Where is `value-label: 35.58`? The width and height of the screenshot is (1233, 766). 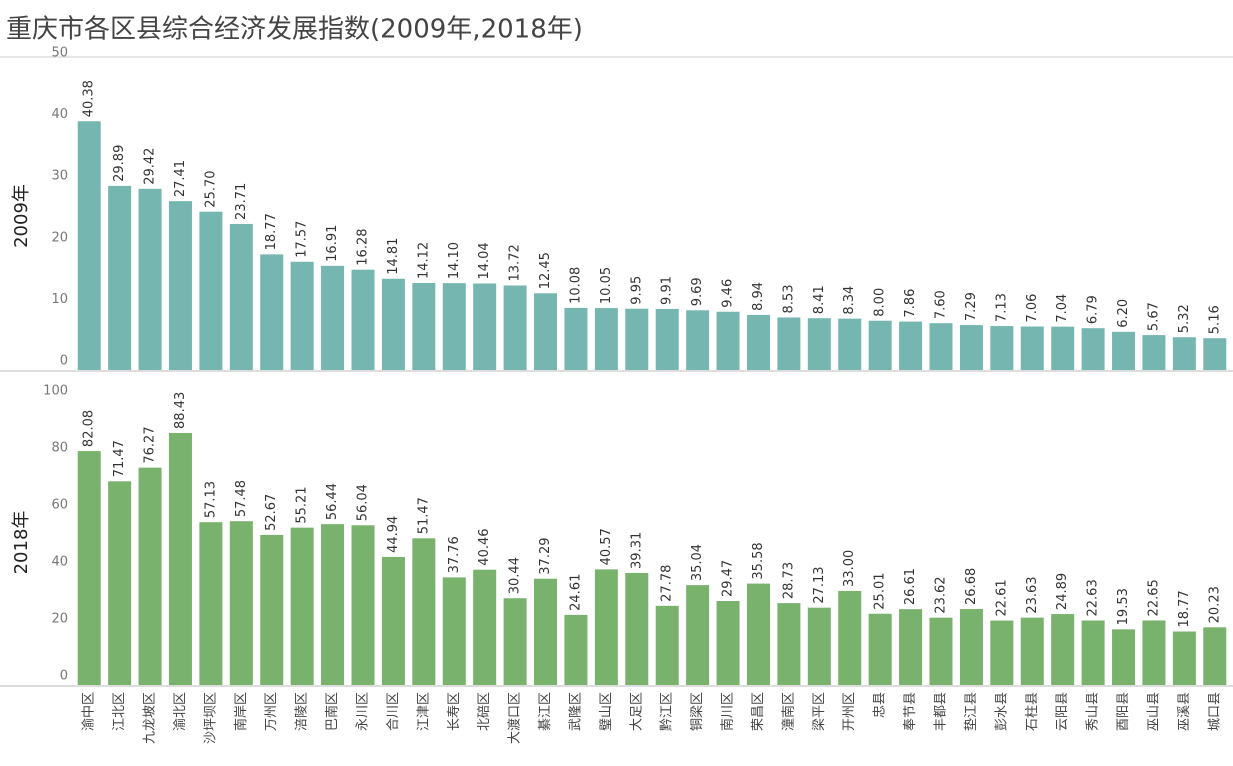 value-label: 35.58 is located at coordinates (758, 560).